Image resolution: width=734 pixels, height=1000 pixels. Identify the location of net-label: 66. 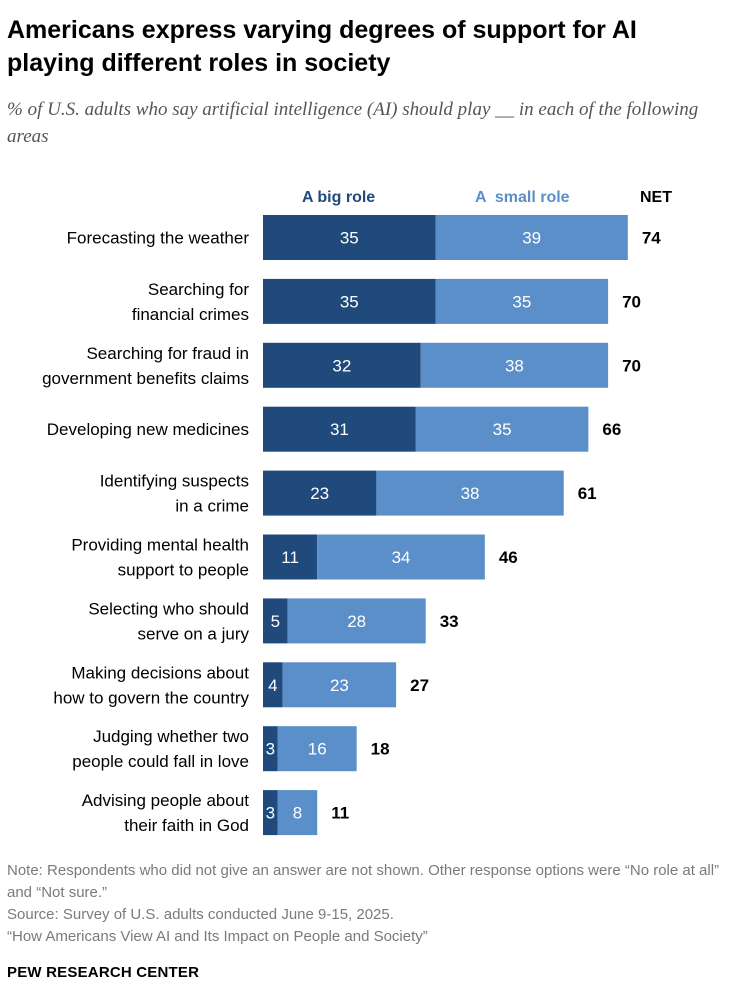
(611, 429).